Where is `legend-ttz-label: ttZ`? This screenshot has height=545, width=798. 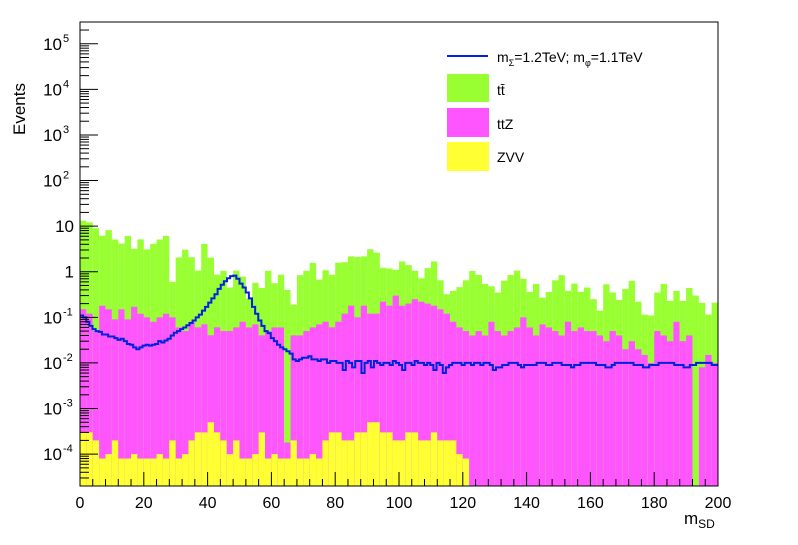
legend-ttz-label: ttZ is located at coordinates (505, 124).